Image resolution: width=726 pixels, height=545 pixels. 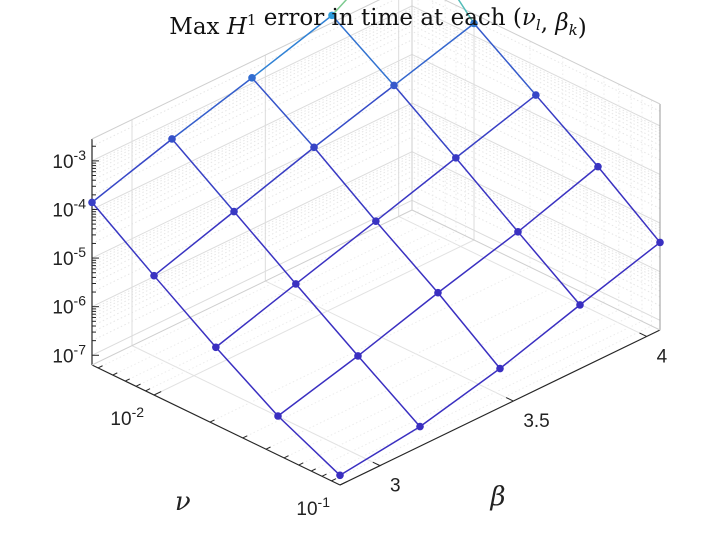 What do you see at coordinates (127, 417) in the screenshot?
I see `nu-tick-label: 10⁻²` at bounding box center [127, 417].